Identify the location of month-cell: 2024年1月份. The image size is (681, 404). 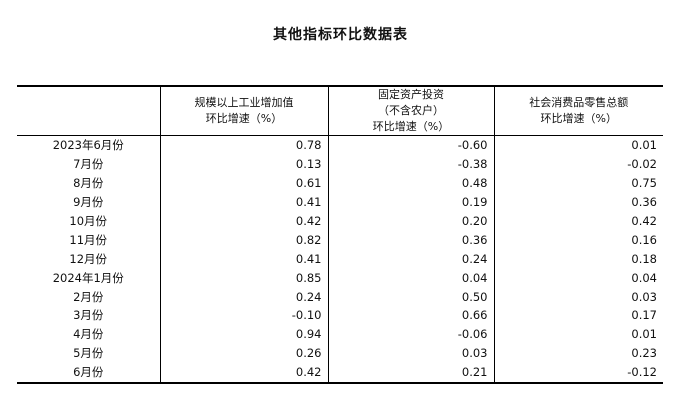
(88, 277).